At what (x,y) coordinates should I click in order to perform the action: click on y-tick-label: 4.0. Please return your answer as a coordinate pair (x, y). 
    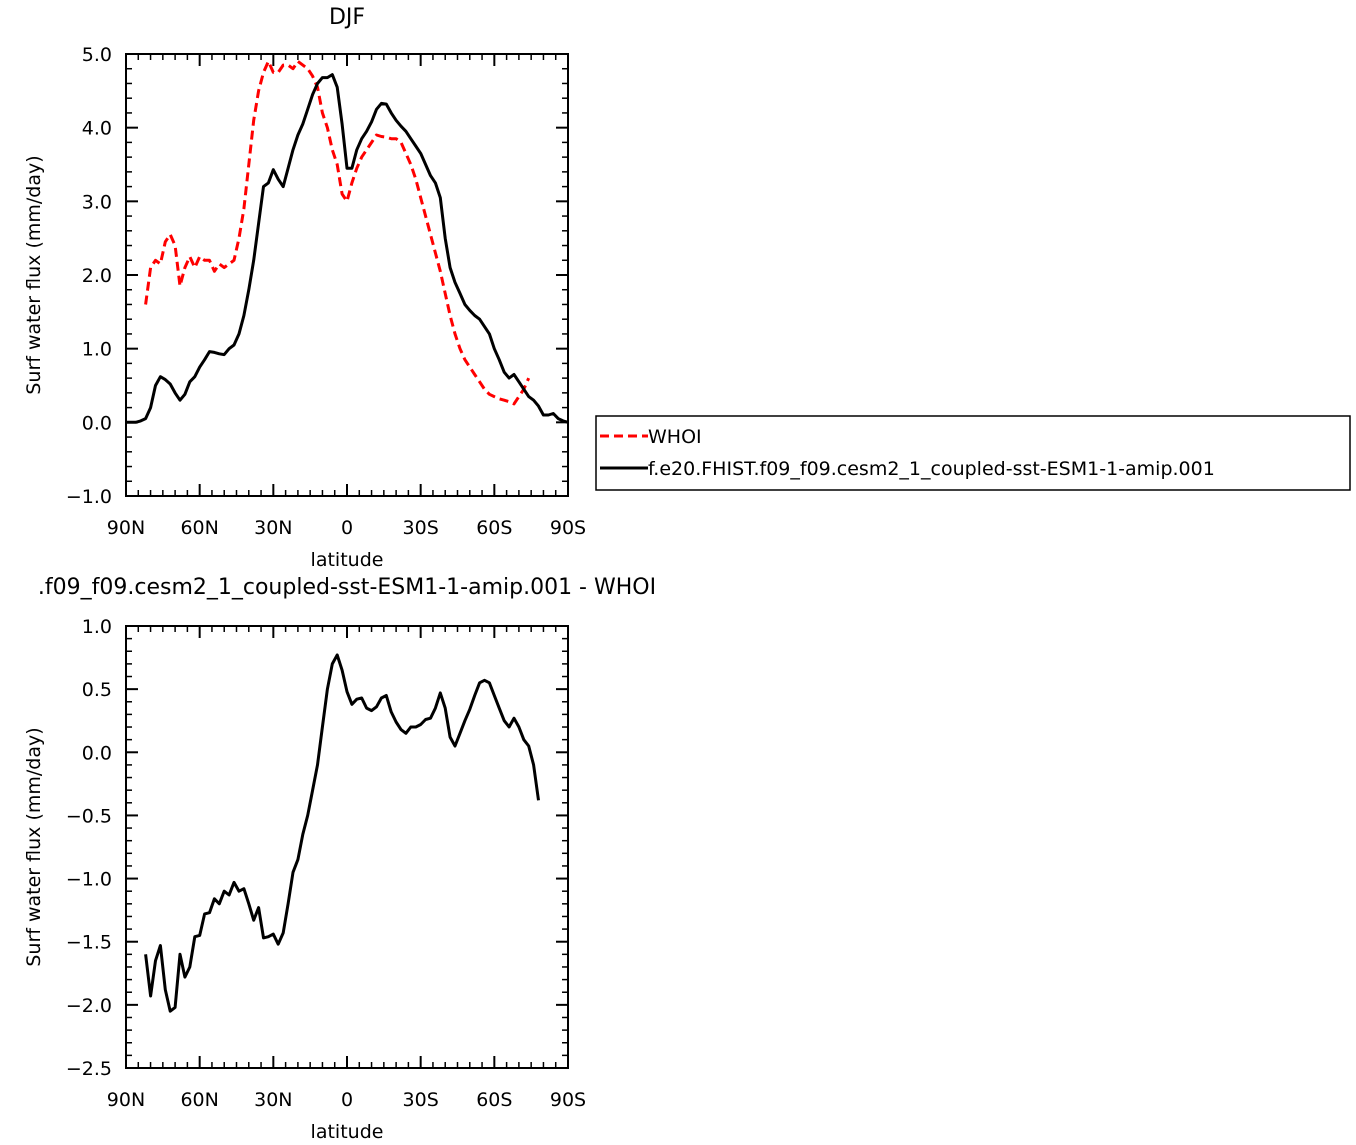
    Looking at the image, I should click on (97, 129).